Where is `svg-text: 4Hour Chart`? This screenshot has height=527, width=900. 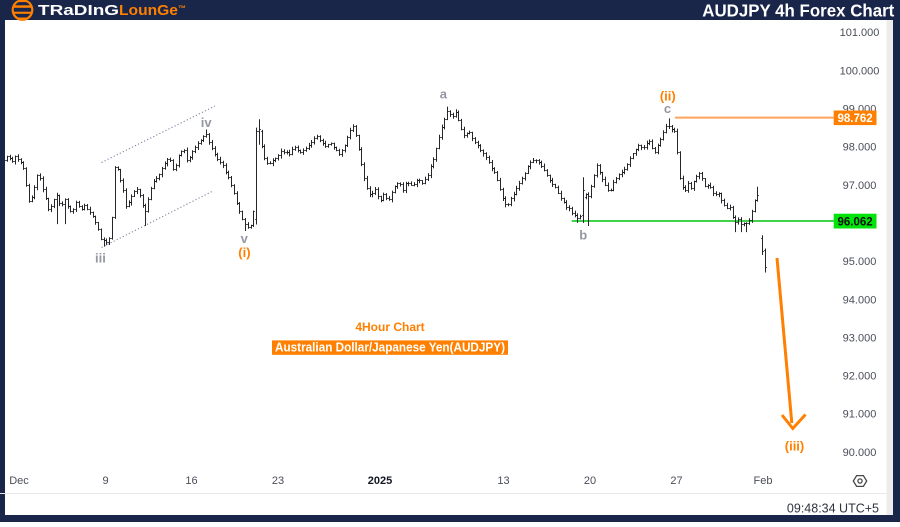 svg-text: 4Hour Chart is located at coordinates (389, 327).